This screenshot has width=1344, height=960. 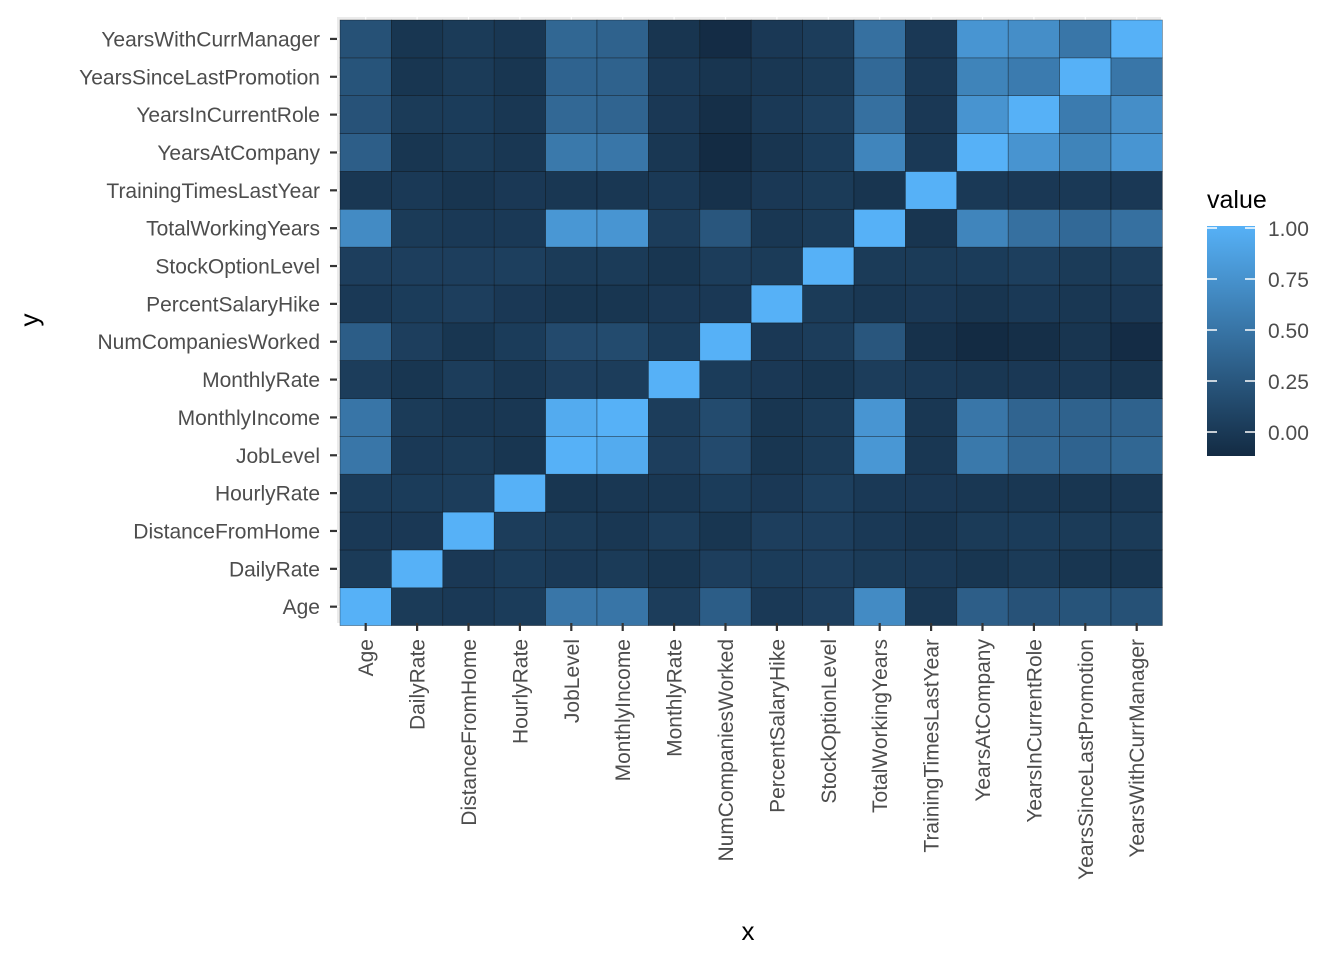 I want to click on y-tick-label: HourlyRate, so click(x=267, y=494).